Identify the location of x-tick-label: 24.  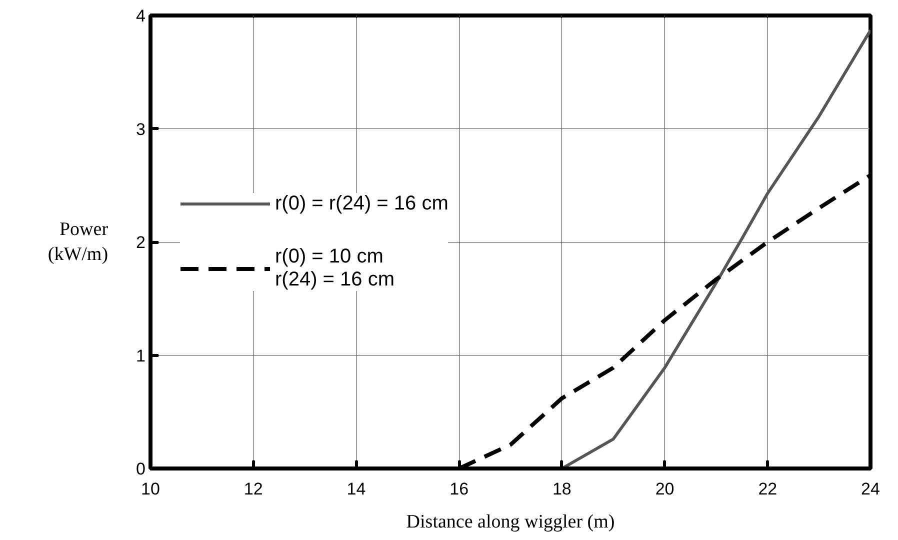
(870, 489).